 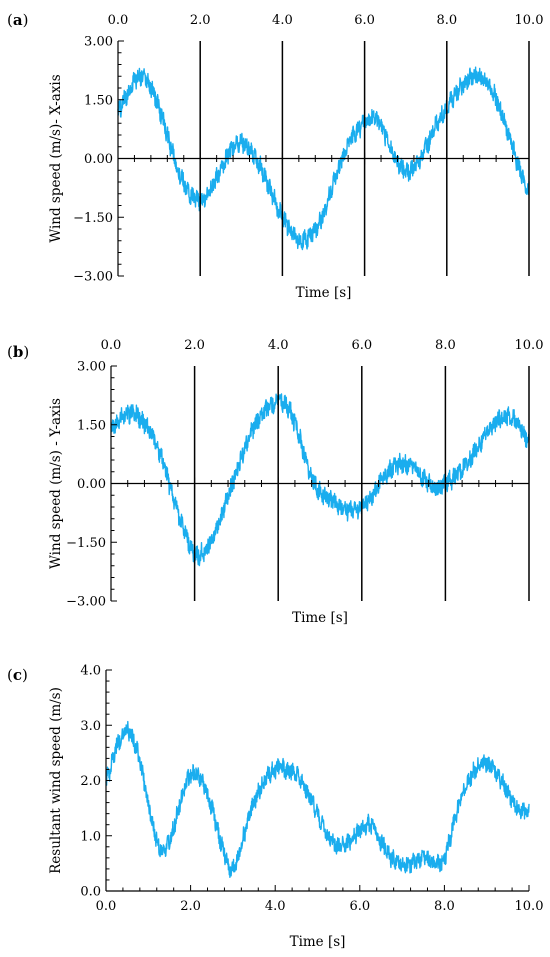 I want to click on panel-label: (c), so click(x=17, y=675).